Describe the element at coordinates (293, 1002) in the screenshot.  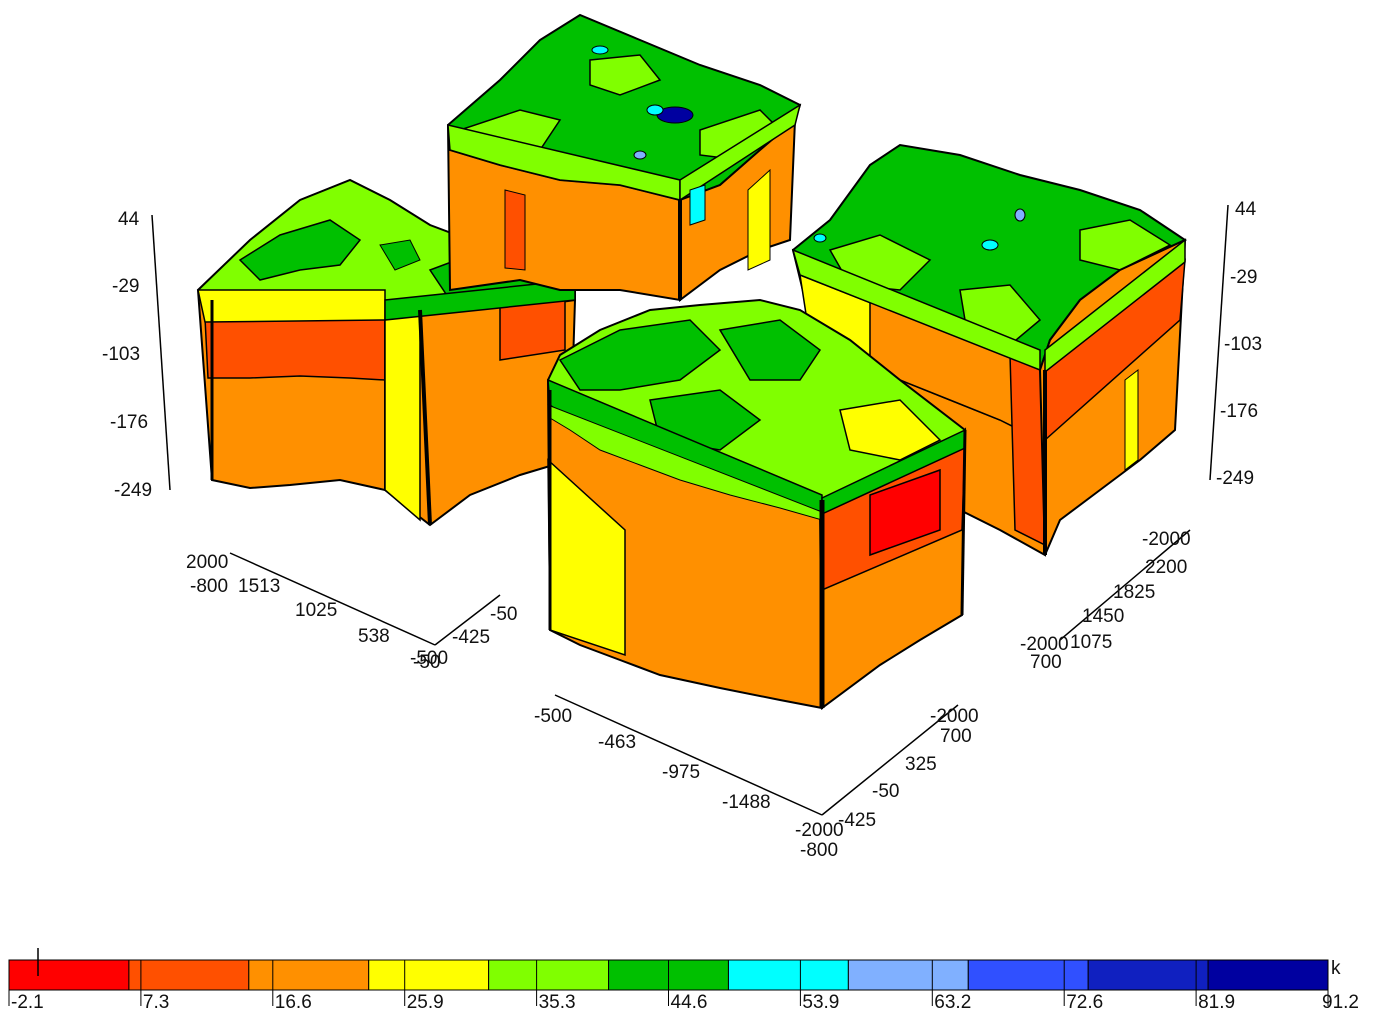
I see `colorbar-tick-label: 16.6` at that location.